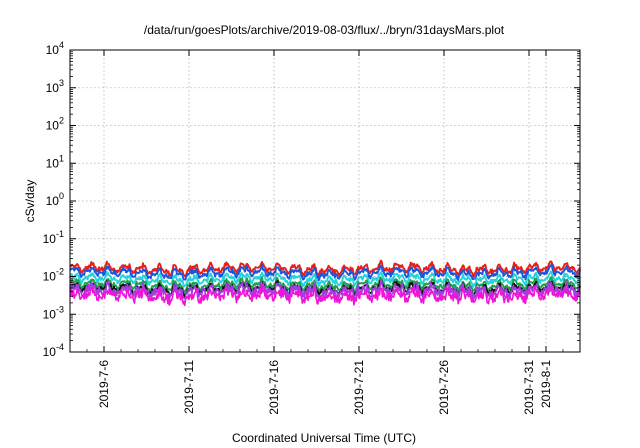  Describe the element at coordinates (30, 201) in the screenshot. I see `y-axis-label: cSv/day` at that location.